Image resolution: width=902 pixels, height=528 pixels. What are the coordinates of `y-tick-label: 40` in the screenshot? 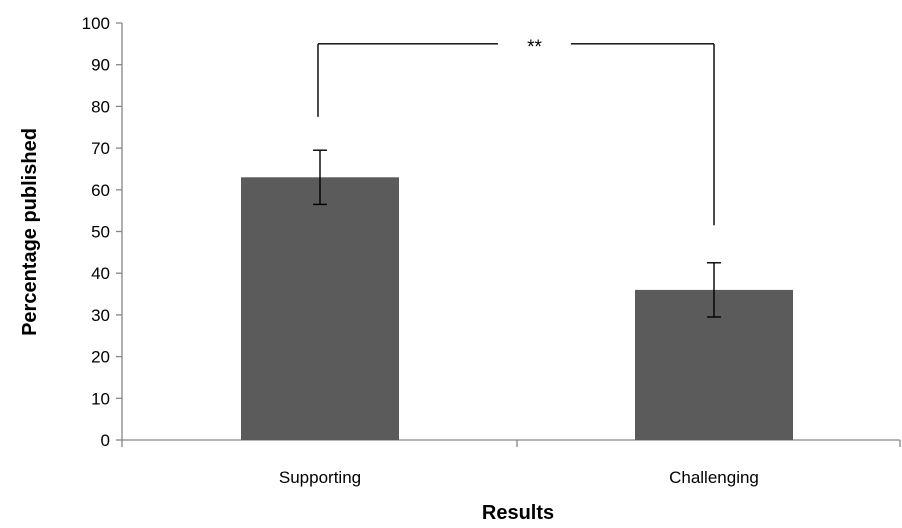 It's located at (100, 273).